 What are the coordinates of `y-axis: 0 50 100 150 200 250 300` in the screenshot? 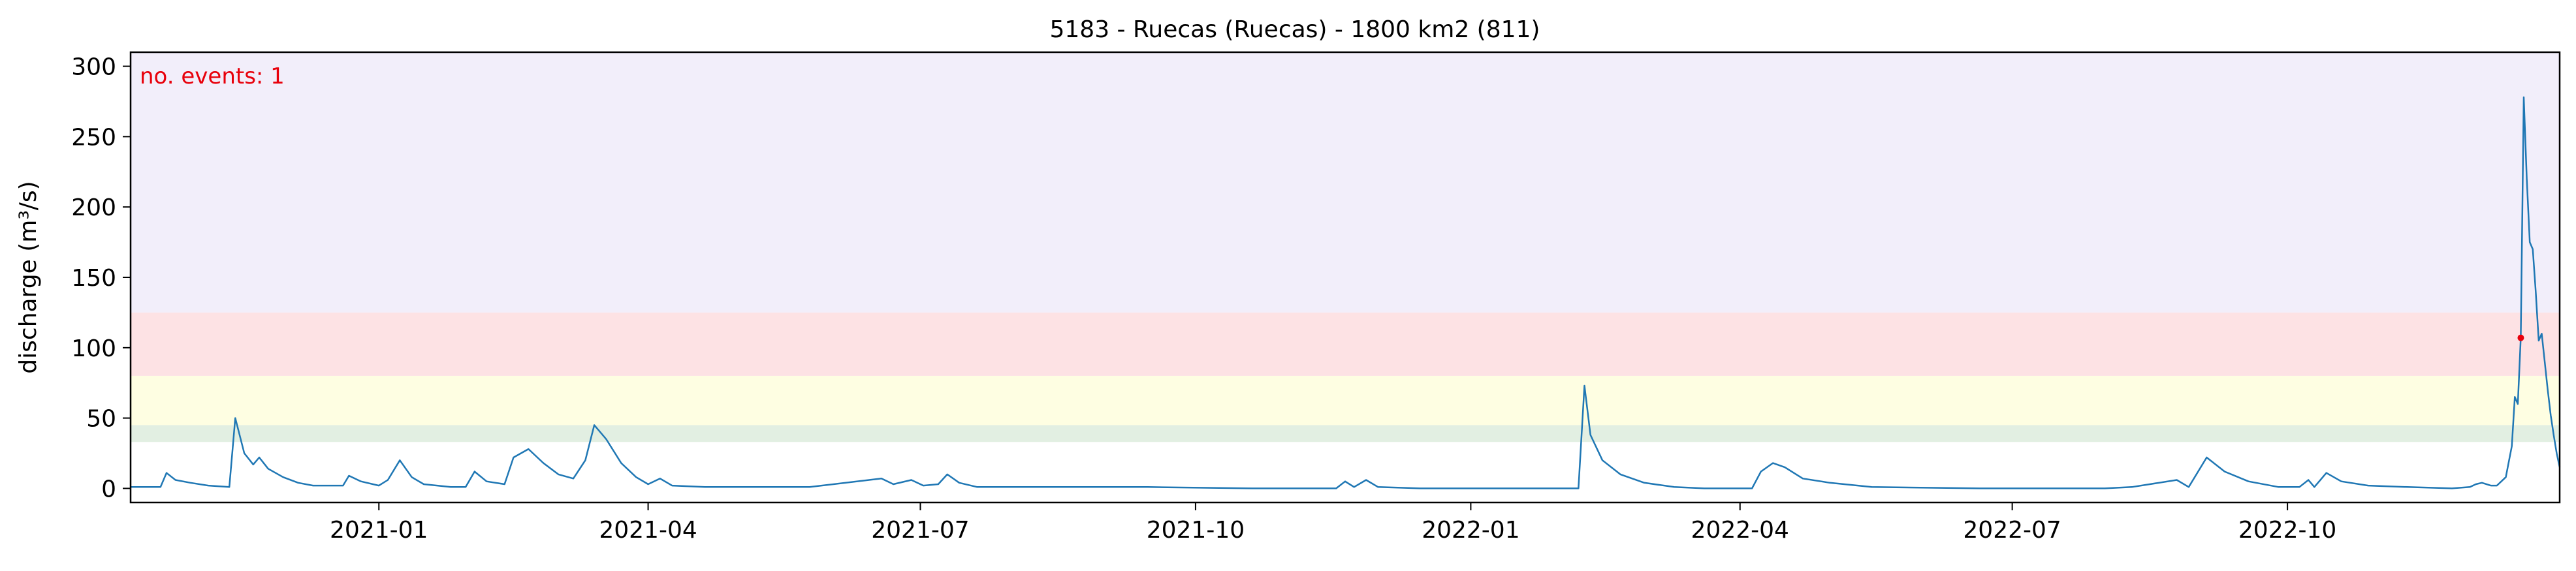 It's located at (101, 278).